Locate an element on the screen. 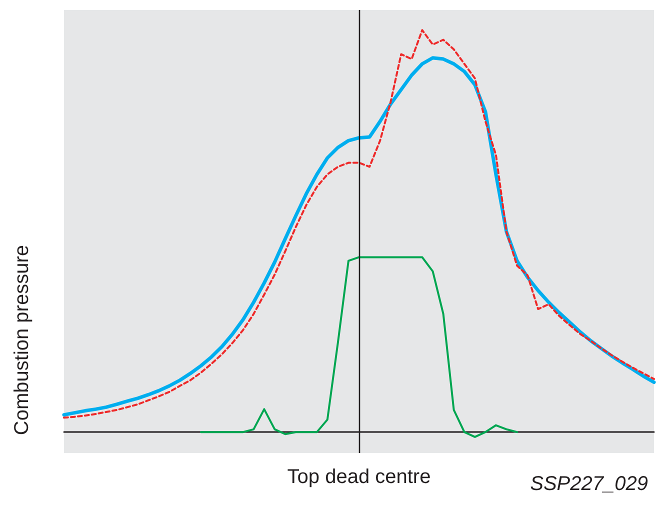  text: SSP227_029 is located at coordinates (589, 484).